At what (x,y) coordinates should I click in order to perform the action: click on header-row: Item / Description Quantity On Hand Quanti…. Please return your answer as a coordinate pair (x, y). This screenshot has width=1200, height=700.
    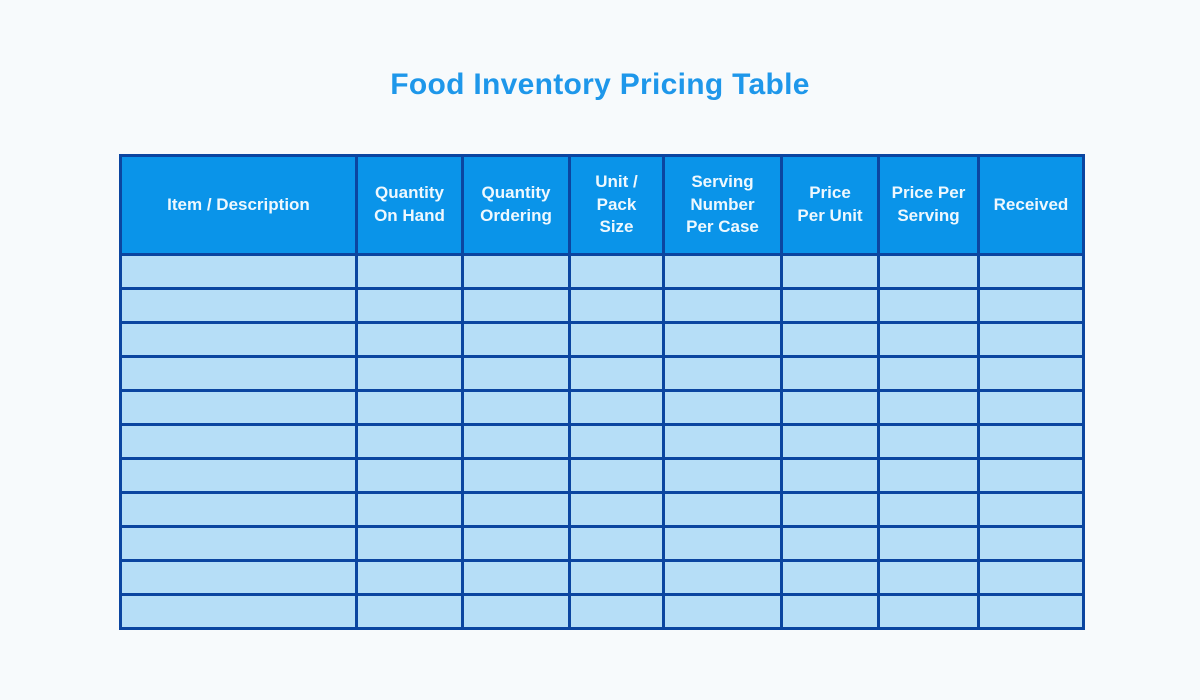
    Looking at the image, I should click on (602, 205).